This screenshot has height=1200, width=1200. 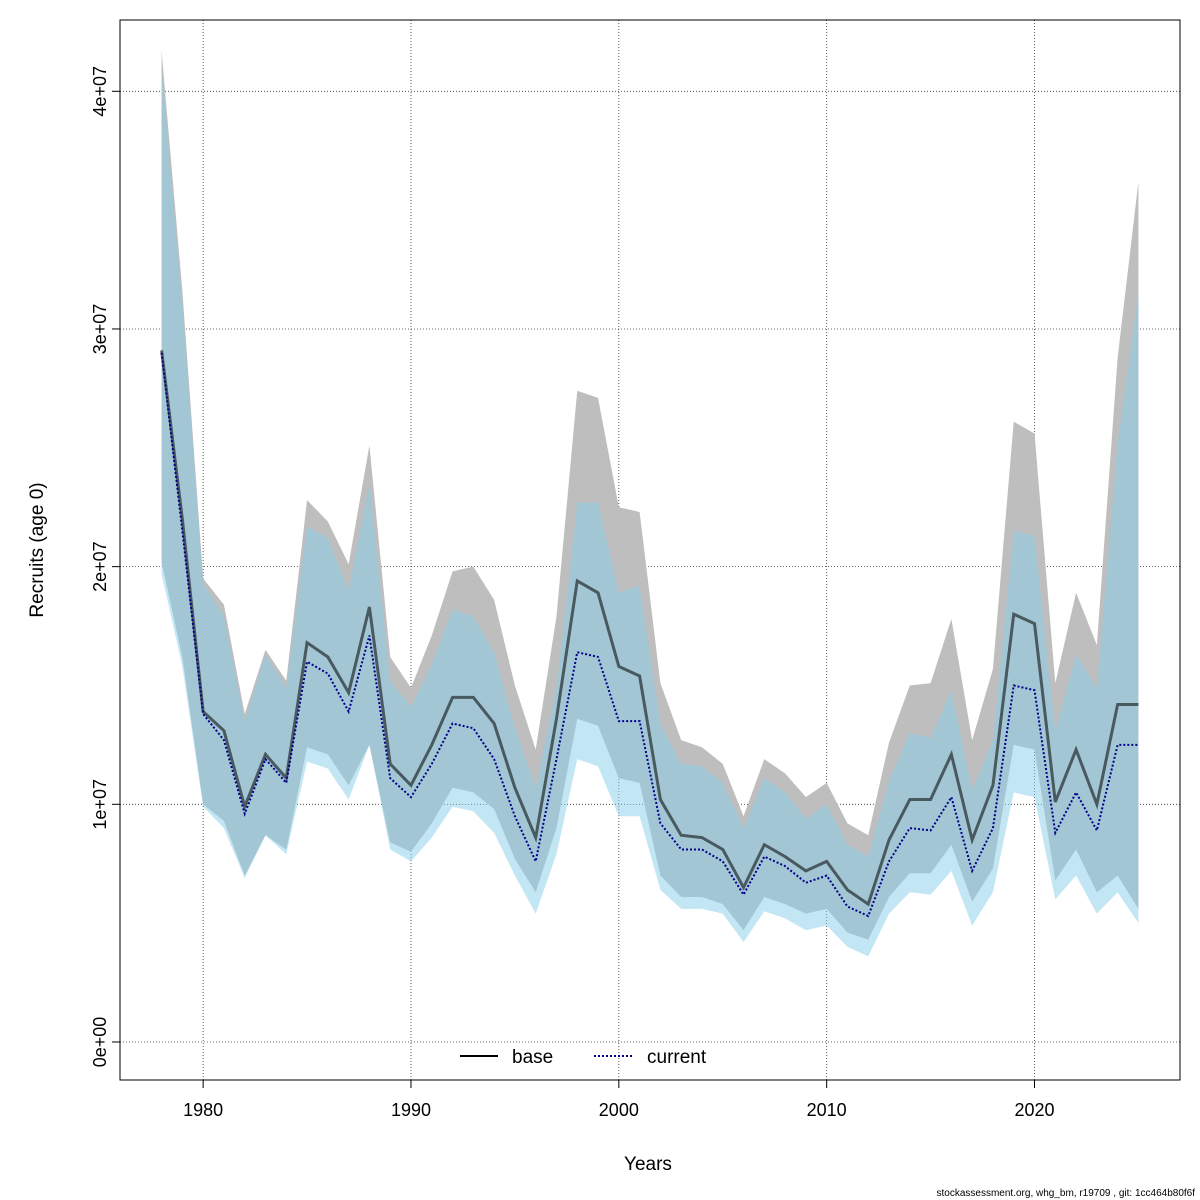 I want to click on x-tick-label: 1990, so click(x=411, y=1110).